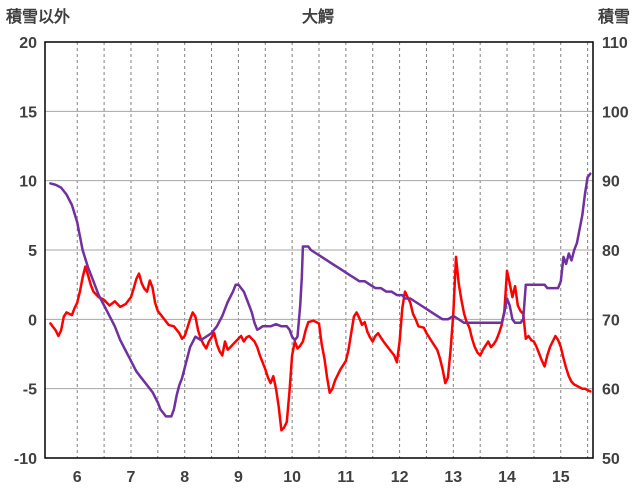 The height and width of the screenshot is (501, 636). Describe the element at coordinates (32, 251) in the screenshot. I see `left-tick-label: 5` at that location.